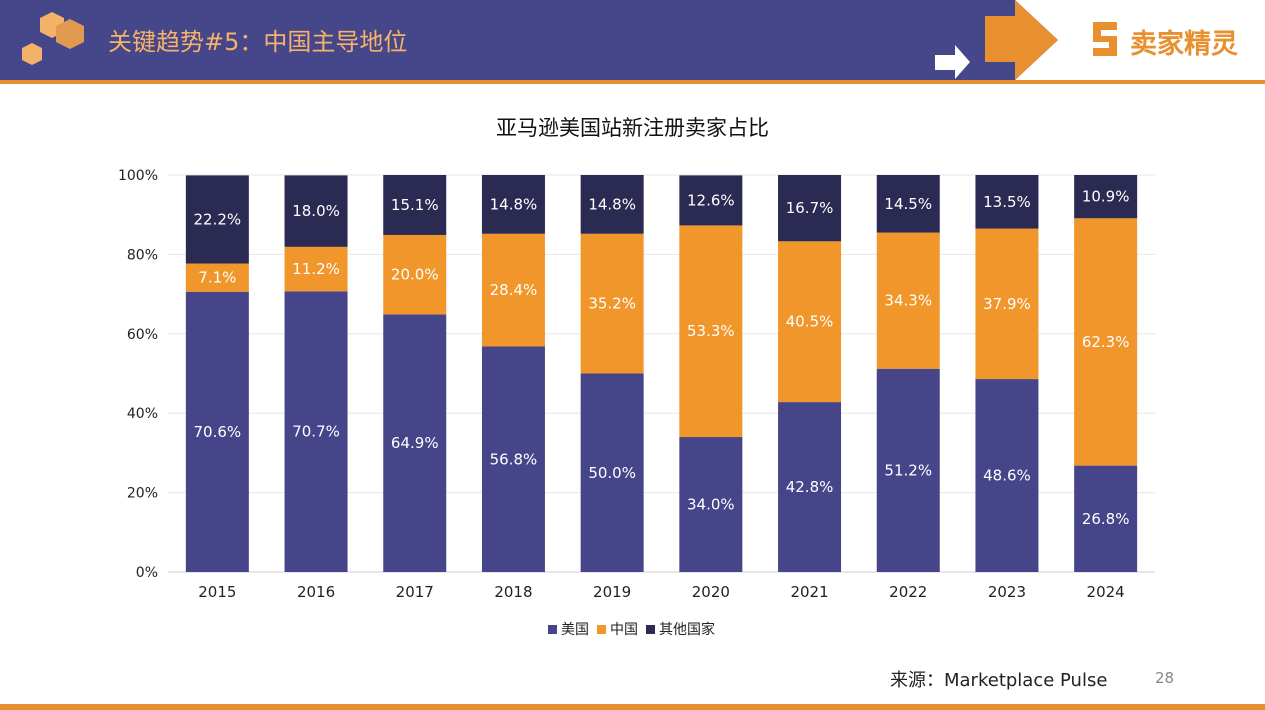 The height and width of the screenshot is (710, 1265). I want to click on y-tick-label: 100%, so click(138, 176).